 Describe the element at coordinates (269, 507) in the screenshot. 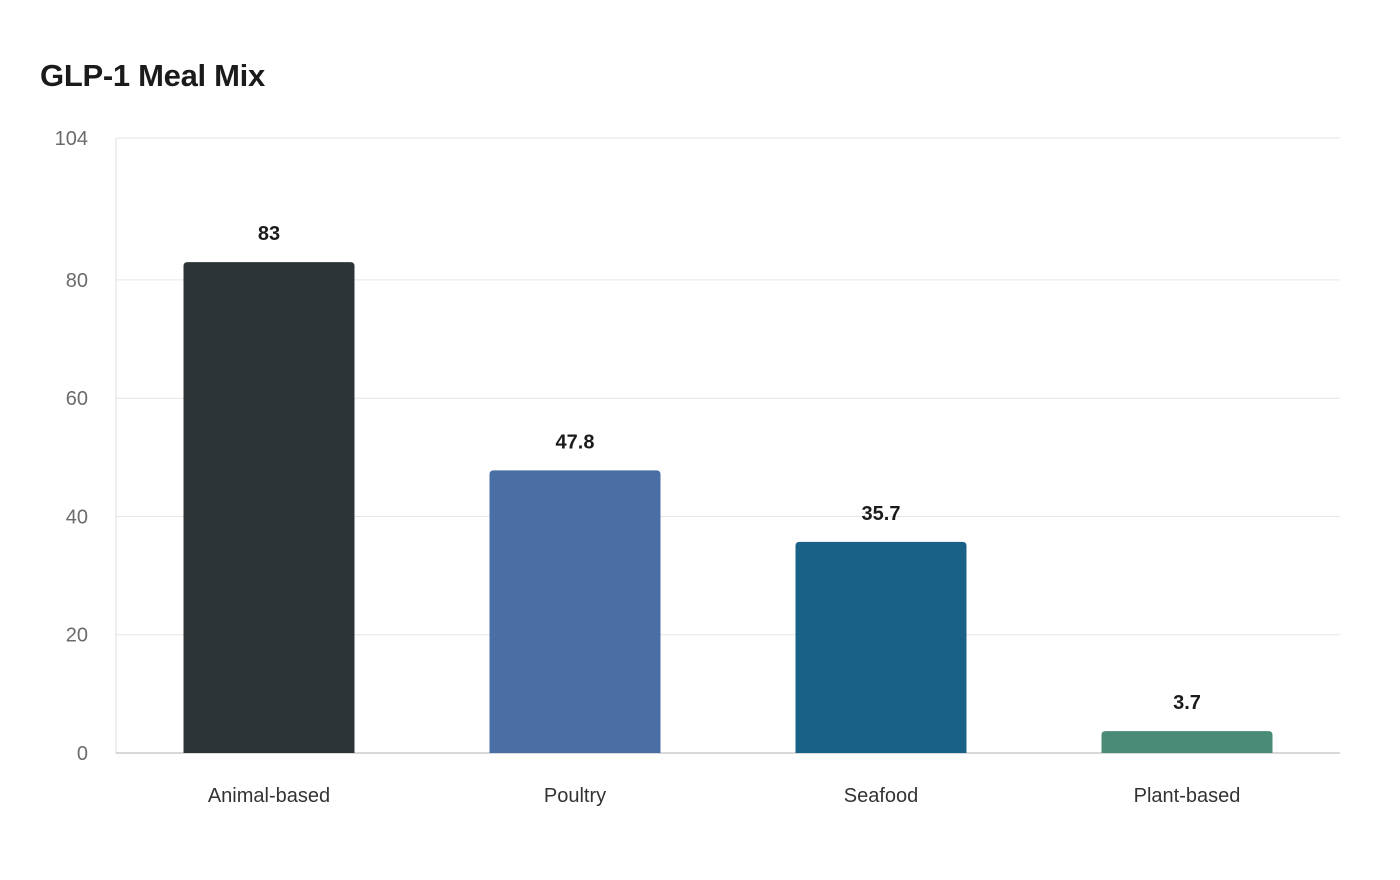

I see `bar-animal-based` at that location.